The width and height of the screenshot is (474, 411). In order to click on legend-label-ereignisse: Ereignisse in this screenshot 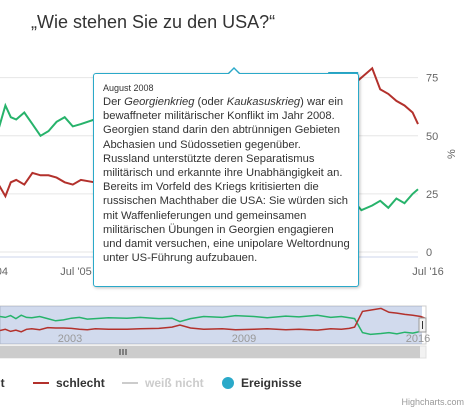, I will do `click(271, 383)`.